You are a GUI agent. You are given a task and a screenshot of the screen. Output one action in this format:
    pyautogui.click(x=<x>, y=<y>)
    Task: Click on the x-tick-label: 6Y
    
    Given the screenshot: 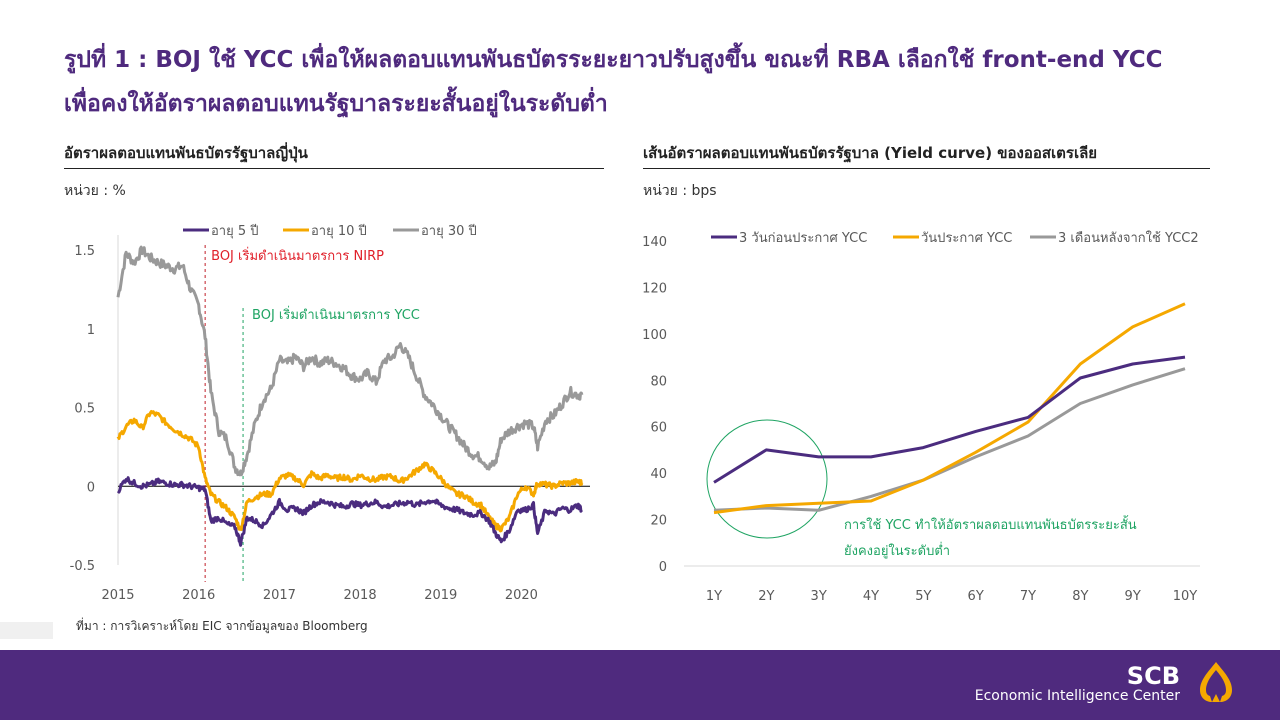 What is the action you would take?
    pyautogui.click(x=976, y=596)
    